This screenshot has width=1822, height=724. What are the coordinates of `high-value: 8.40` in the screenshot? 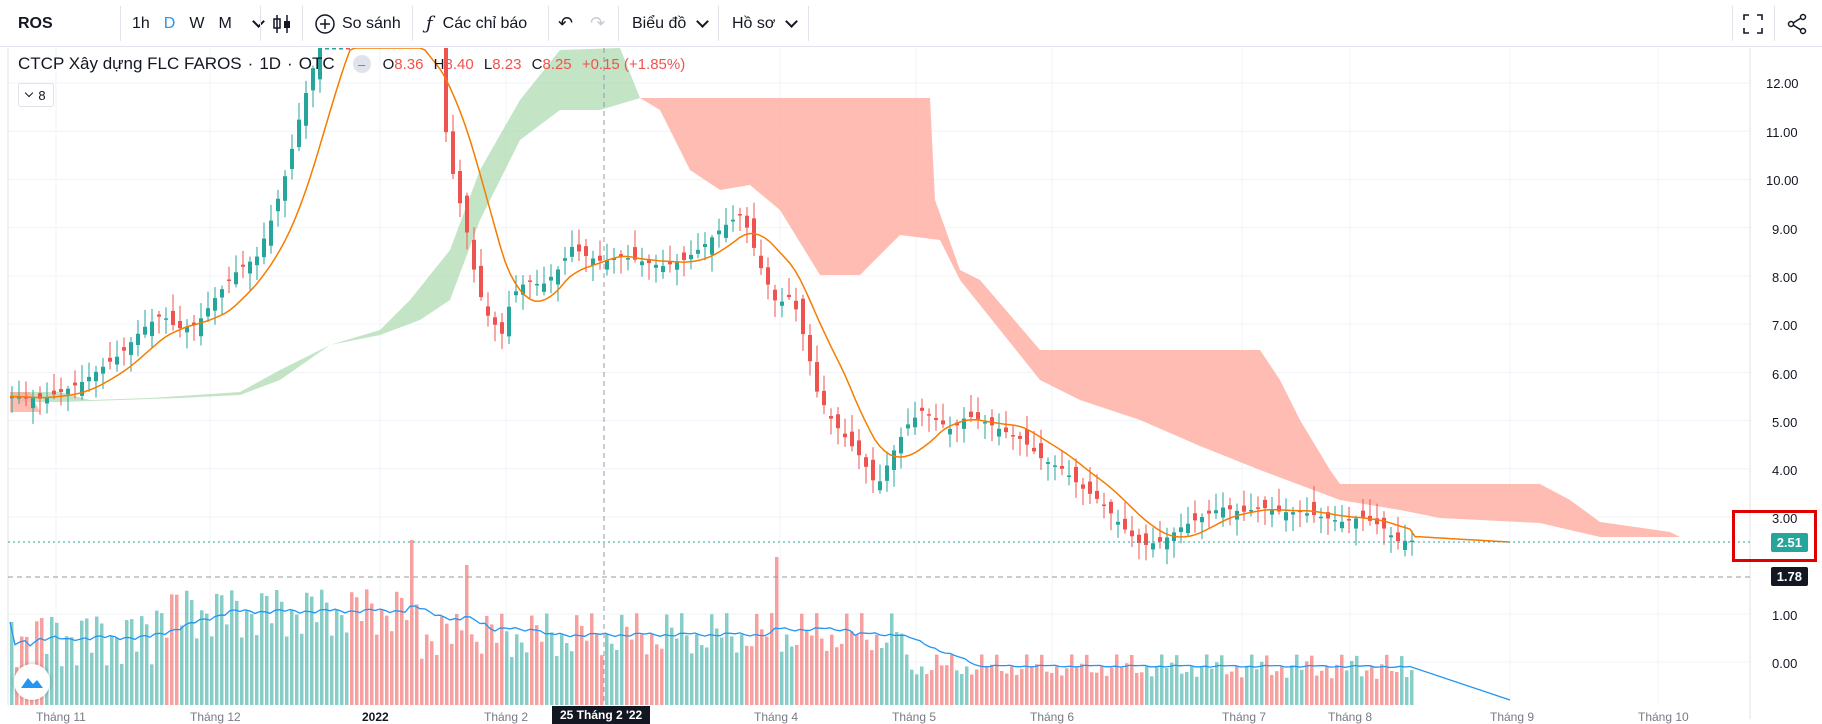 It's located at (459, 64).